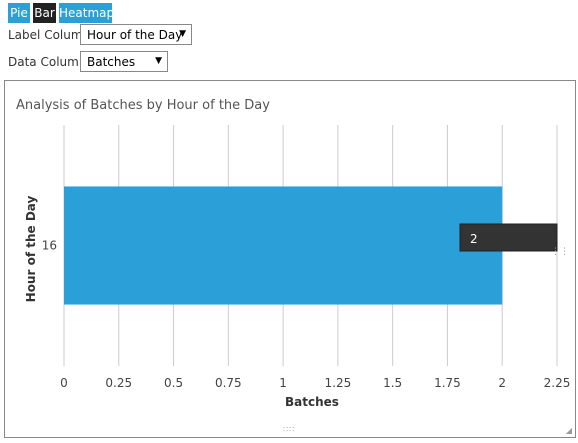 The height and width of the screenshot is (443, 578). I want to click on label-column-value: Hour of the Day, so click(135, 35).